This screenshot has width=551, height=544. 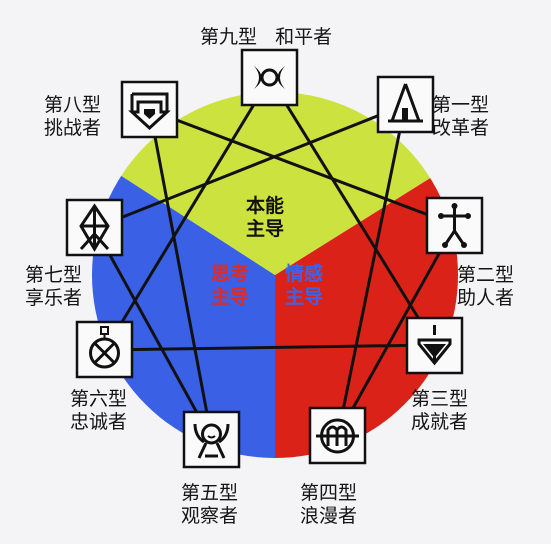 I want to click on thinking-line2: 主导, so click(x=230, y=297).